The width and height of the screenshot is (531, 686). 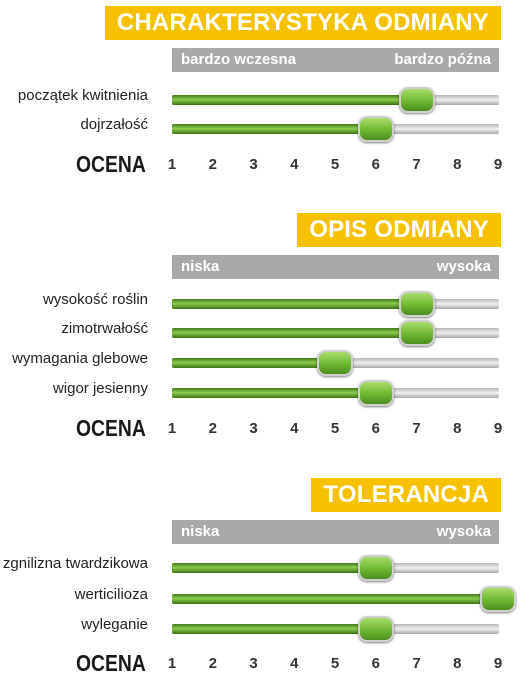 What do you see at coordinates (335, 60) in the screenshot?
I see `scale-band: bardzo wczesna bardzo późna` at bounding box center [335, 60].